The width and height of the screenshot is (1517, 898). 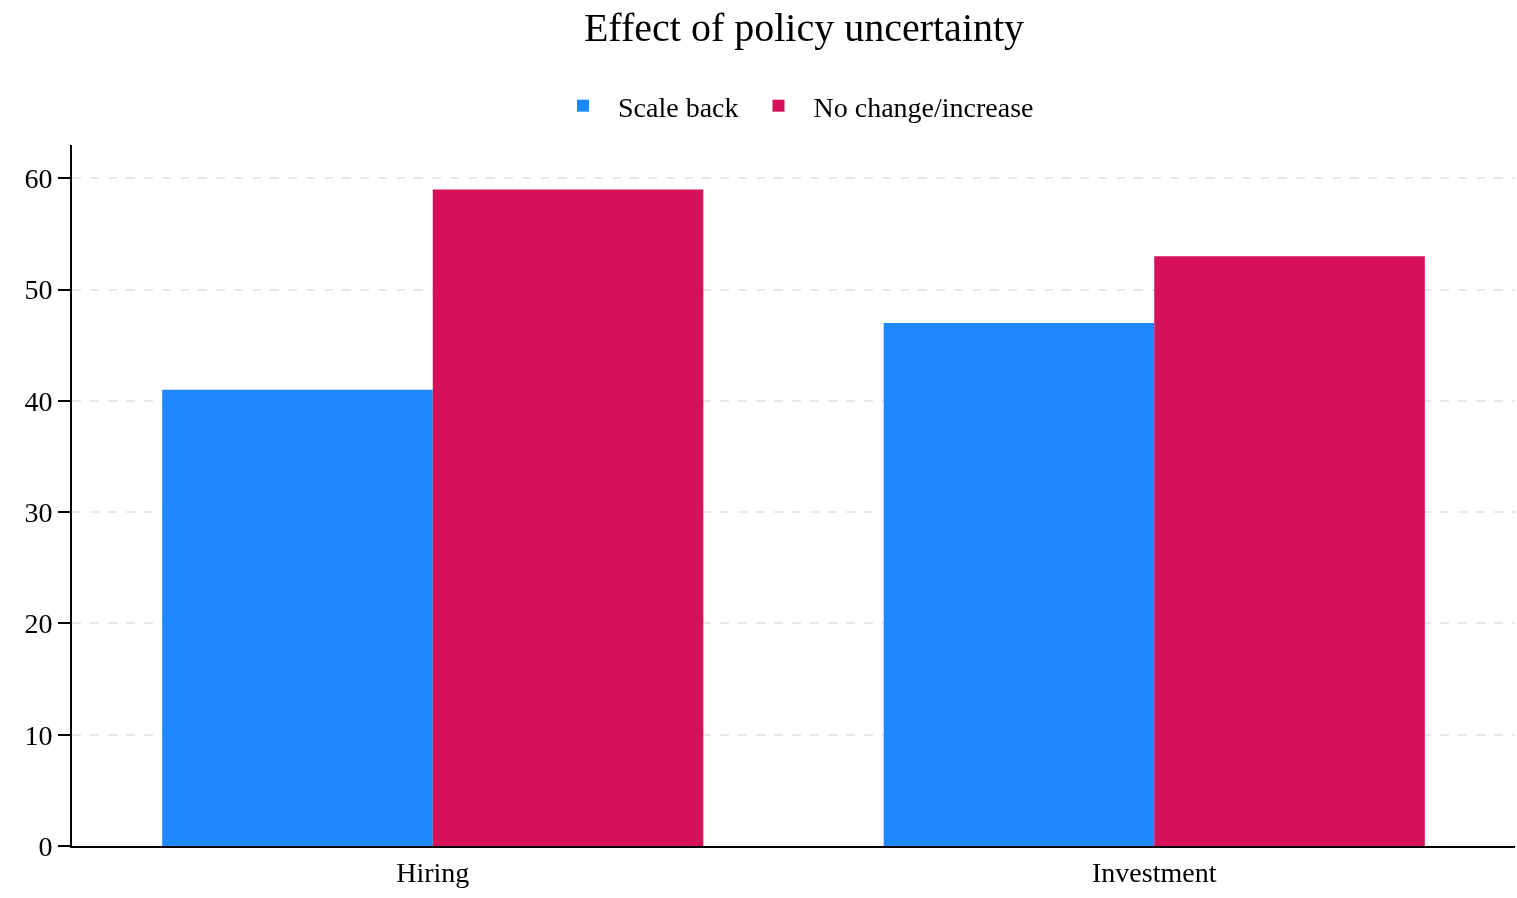 I want to click on y-tick-label: 10, so click(x=38, y=735).